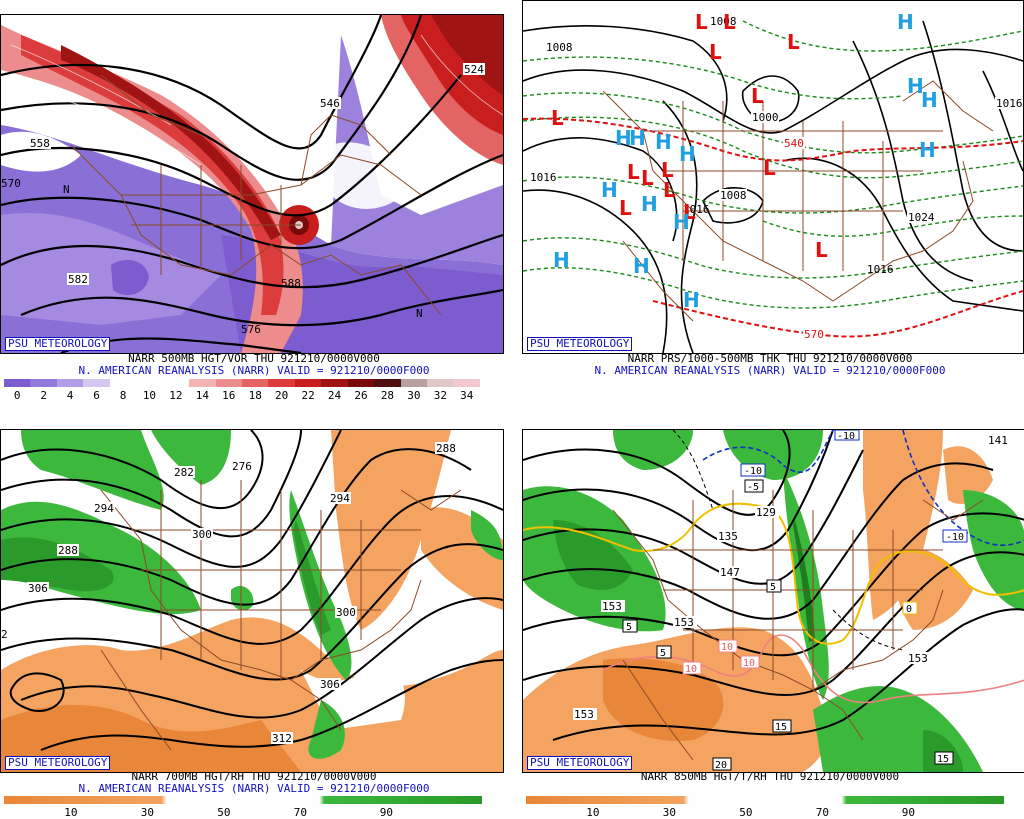 The height and width of the screenshot is (819, 1024). Describe the element at coordinates (202, 395) in the screenshot. I see `colorbar-tick-label: 14` at that location.